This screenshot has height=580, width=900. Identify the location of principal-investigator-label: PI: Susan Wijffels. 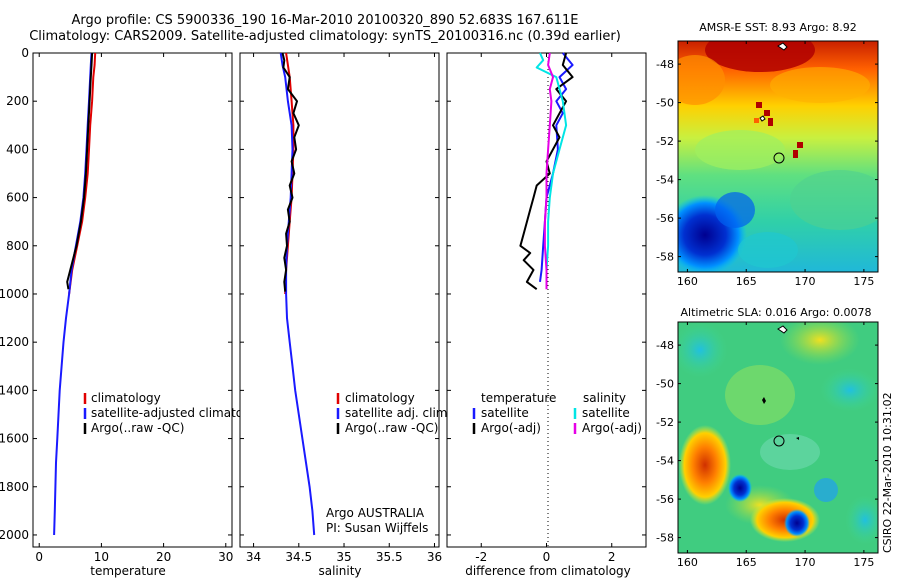
(377, 528).